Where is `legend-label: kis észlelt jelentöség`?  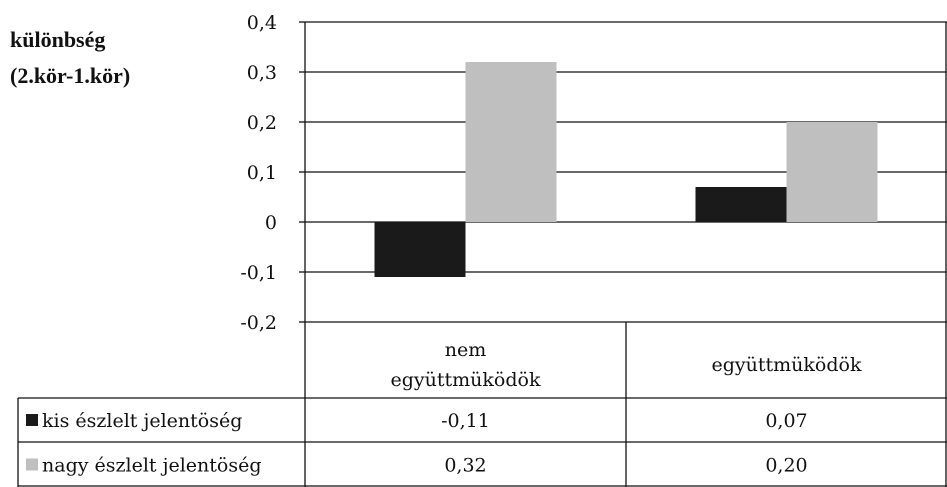 legend-label: kis észlelt jelentöség is located at coordinates (142, 421).